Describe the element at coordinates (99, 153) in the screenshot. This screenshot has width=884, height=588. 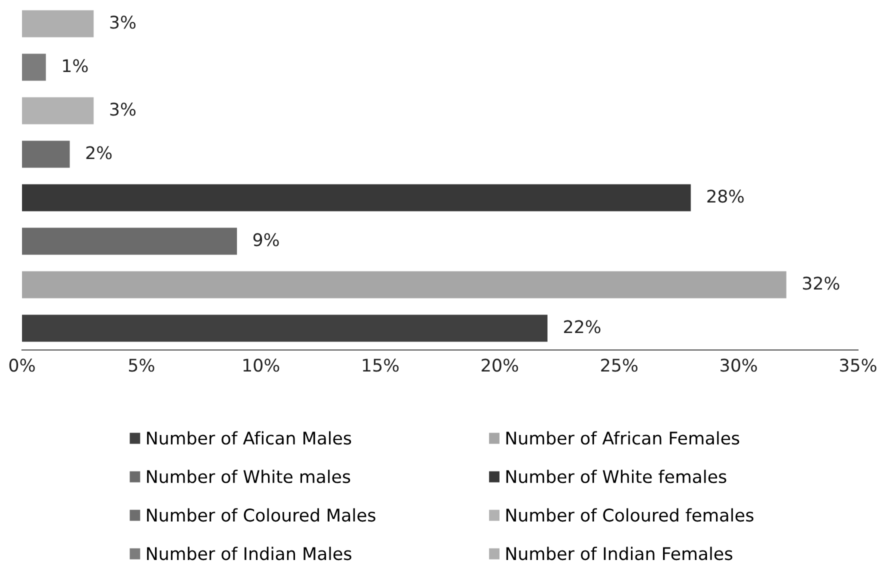
I see `data-label: 2%` at that location.